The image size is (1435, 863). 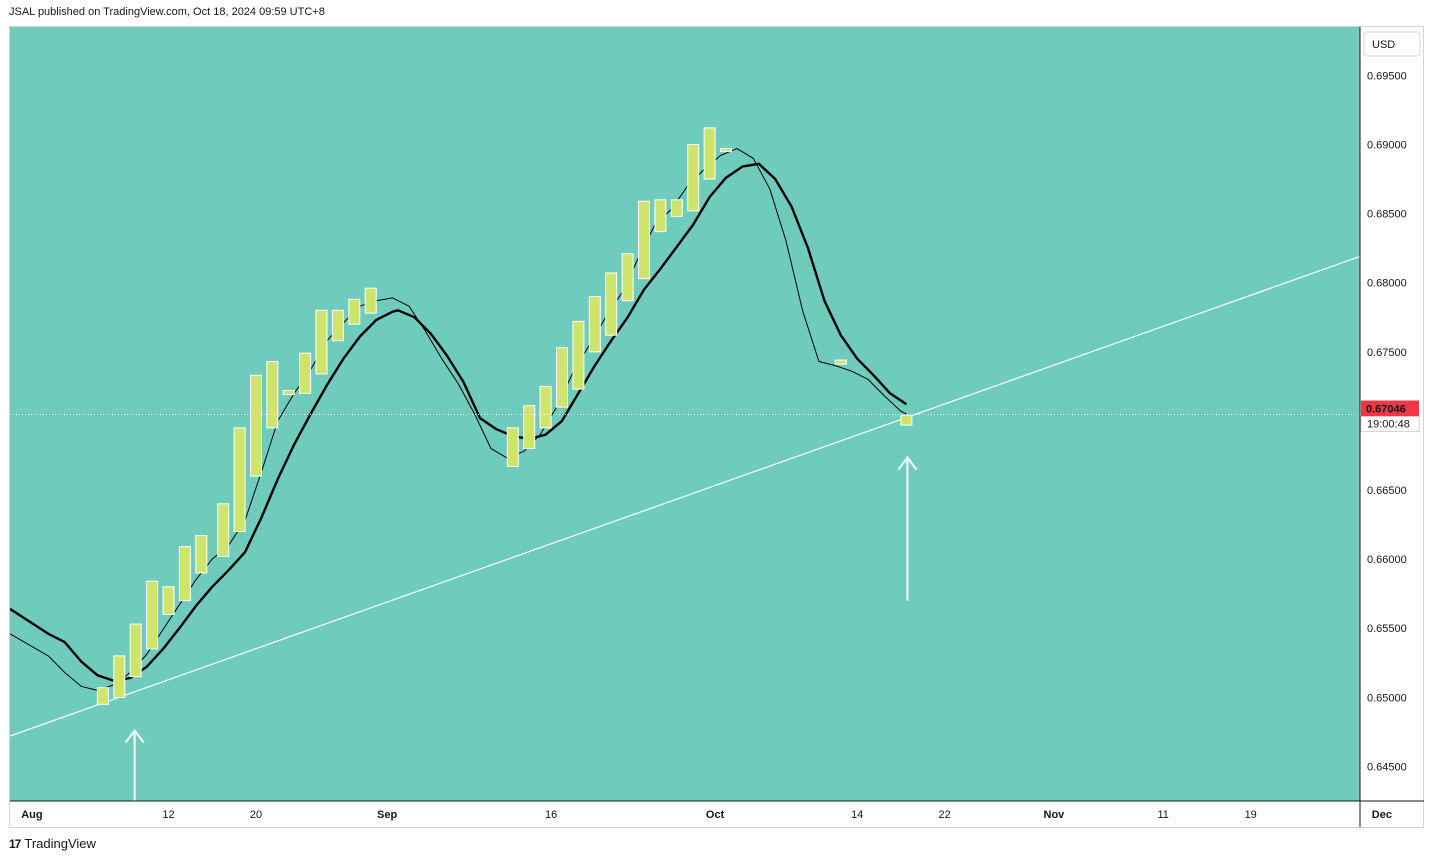 I want to click on countdown-badge, so click(x=1390, y=424).